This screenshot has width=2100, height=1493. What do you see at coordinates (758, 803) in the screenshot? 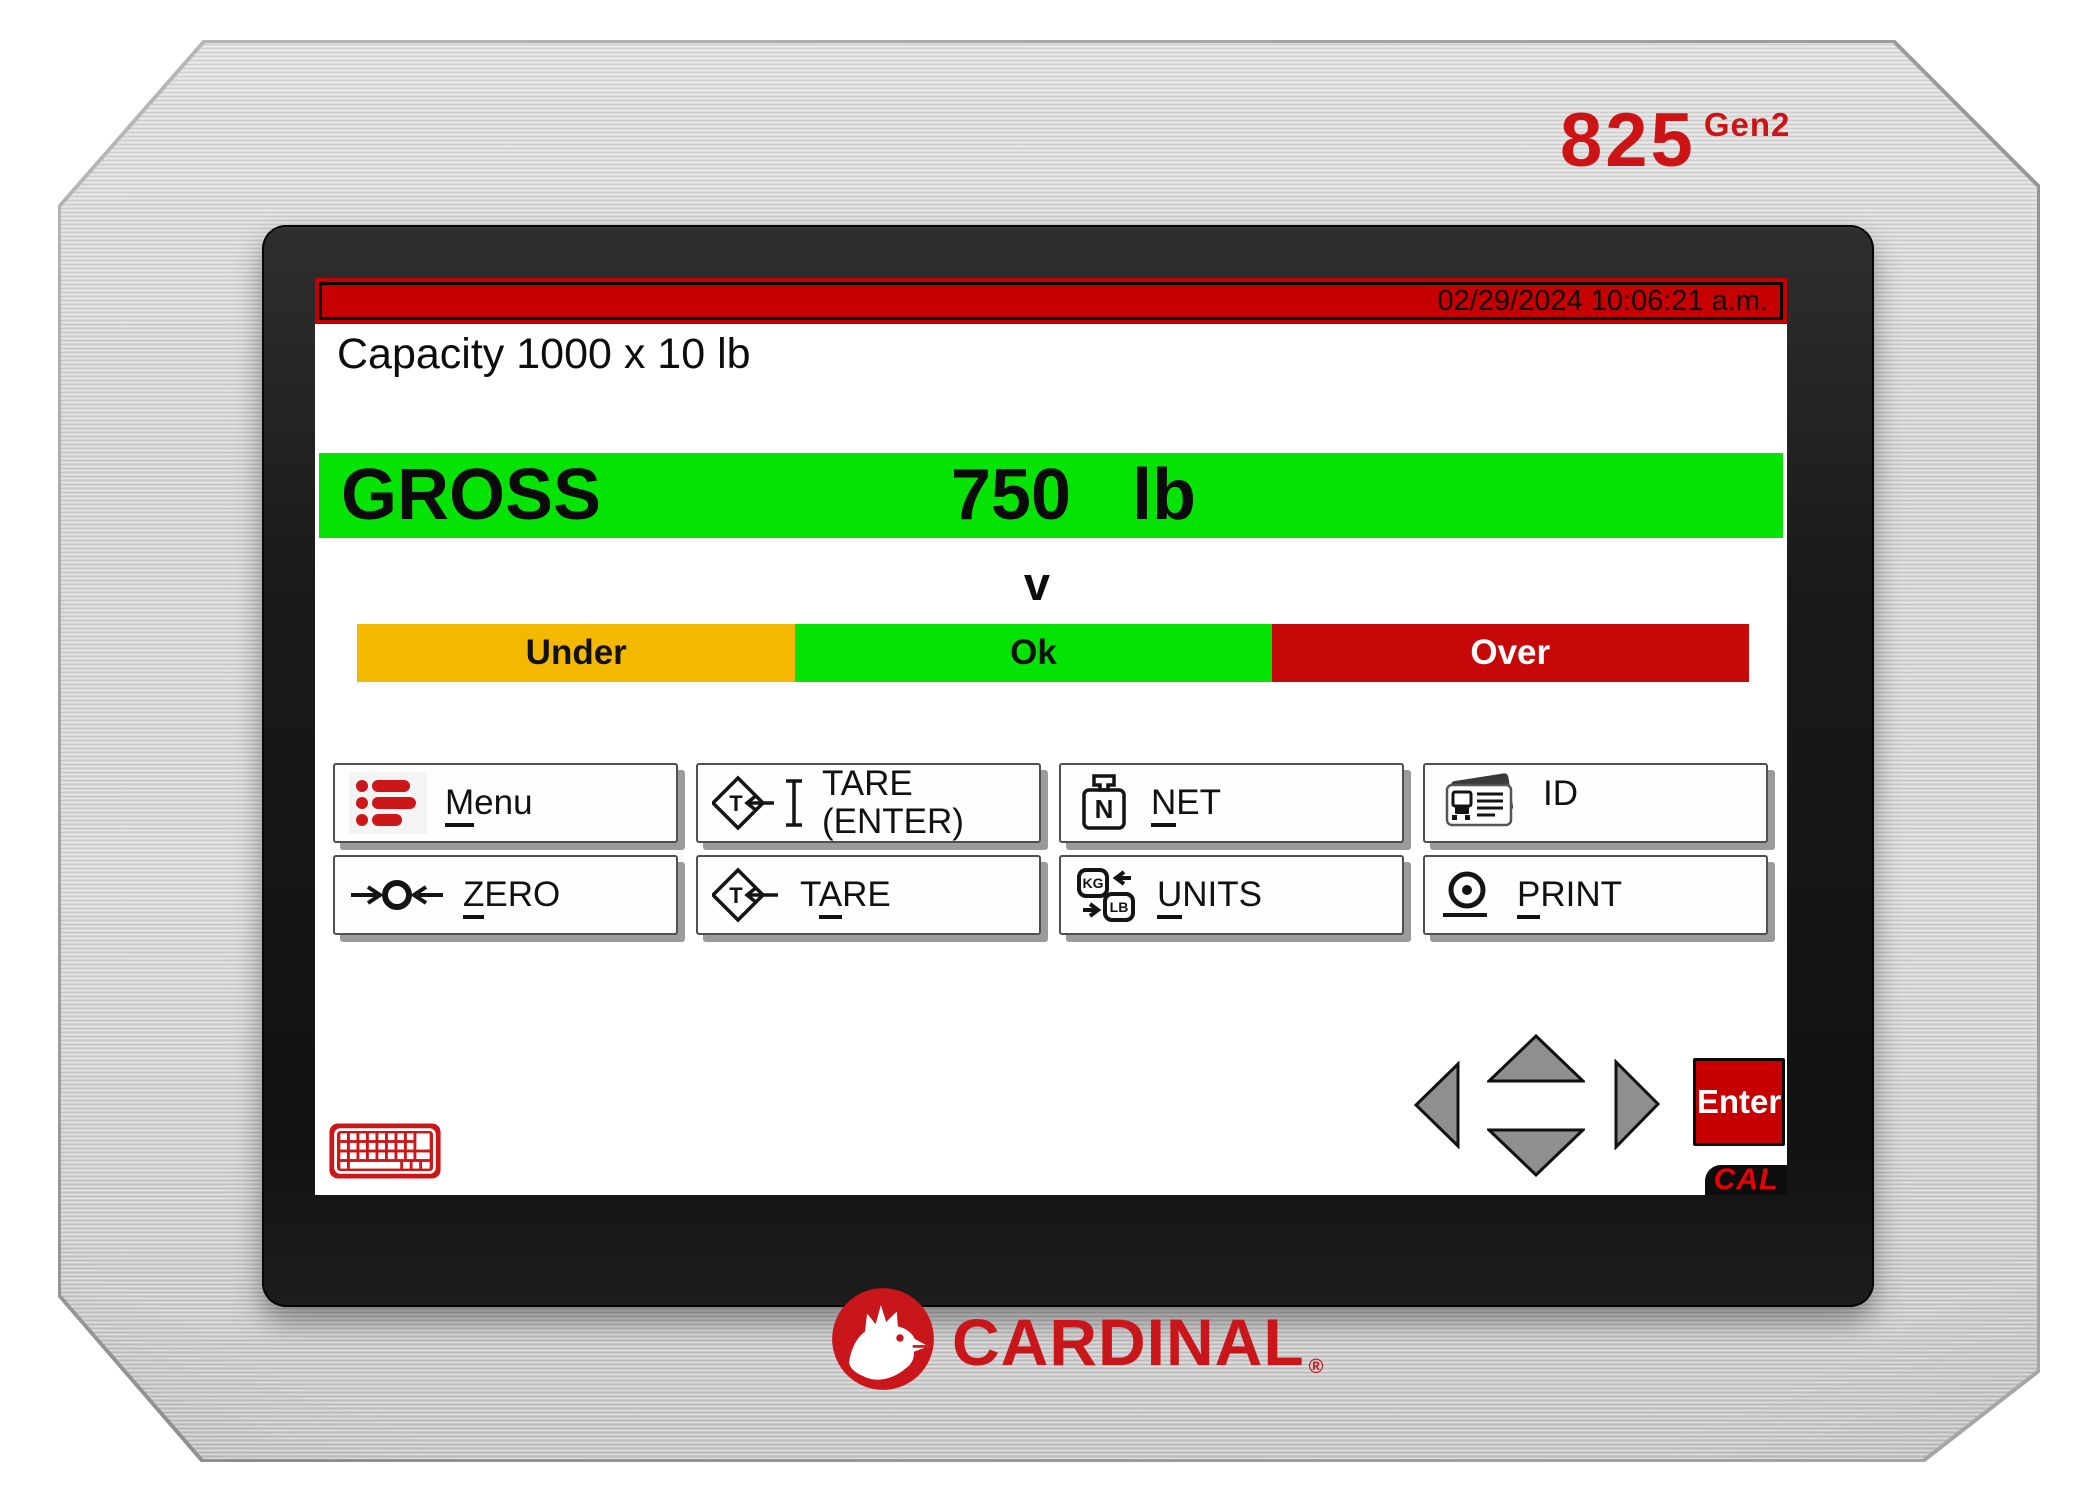
I see `tare-cursor-icon: T` at bounding box center [758, 803].